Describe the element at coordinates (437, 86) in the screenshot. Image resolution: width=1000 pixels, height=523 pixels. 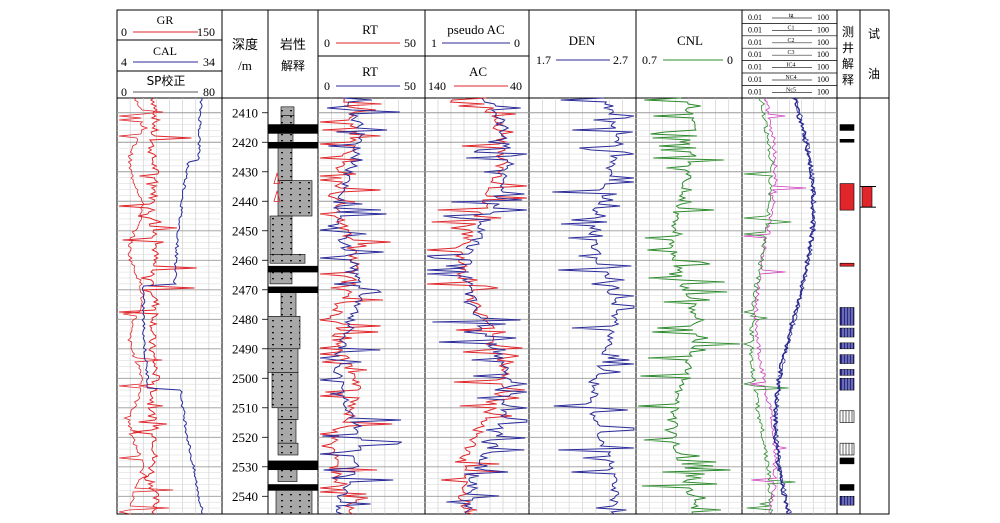
I see `ac-min: 140` at that location.